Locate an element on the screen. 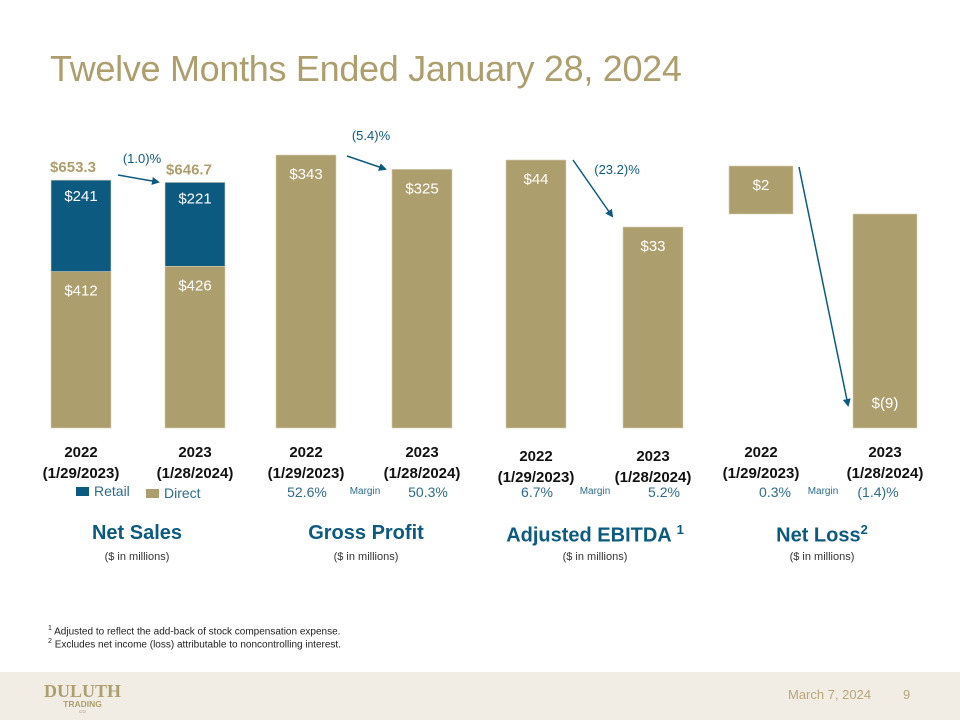  gross-profit-title: Gross Profit is located at coordinates (366, 533).